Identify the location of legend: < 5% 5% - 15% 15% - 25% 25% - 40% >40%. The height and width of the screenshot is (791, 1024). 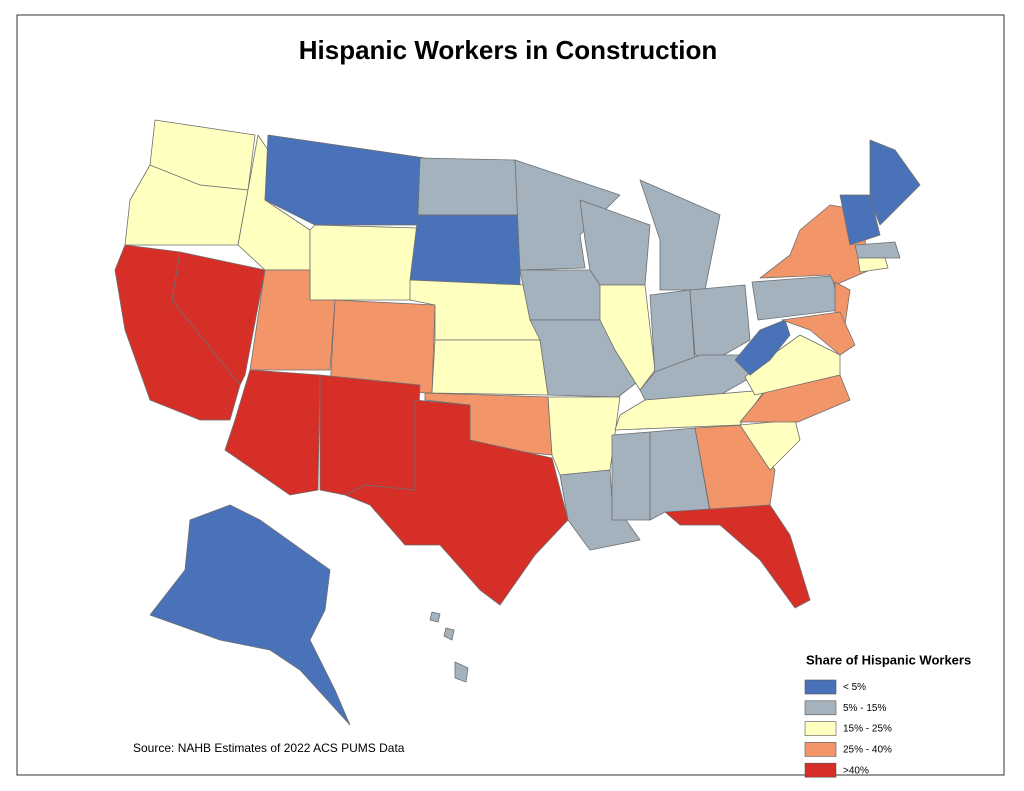
(848, 728).